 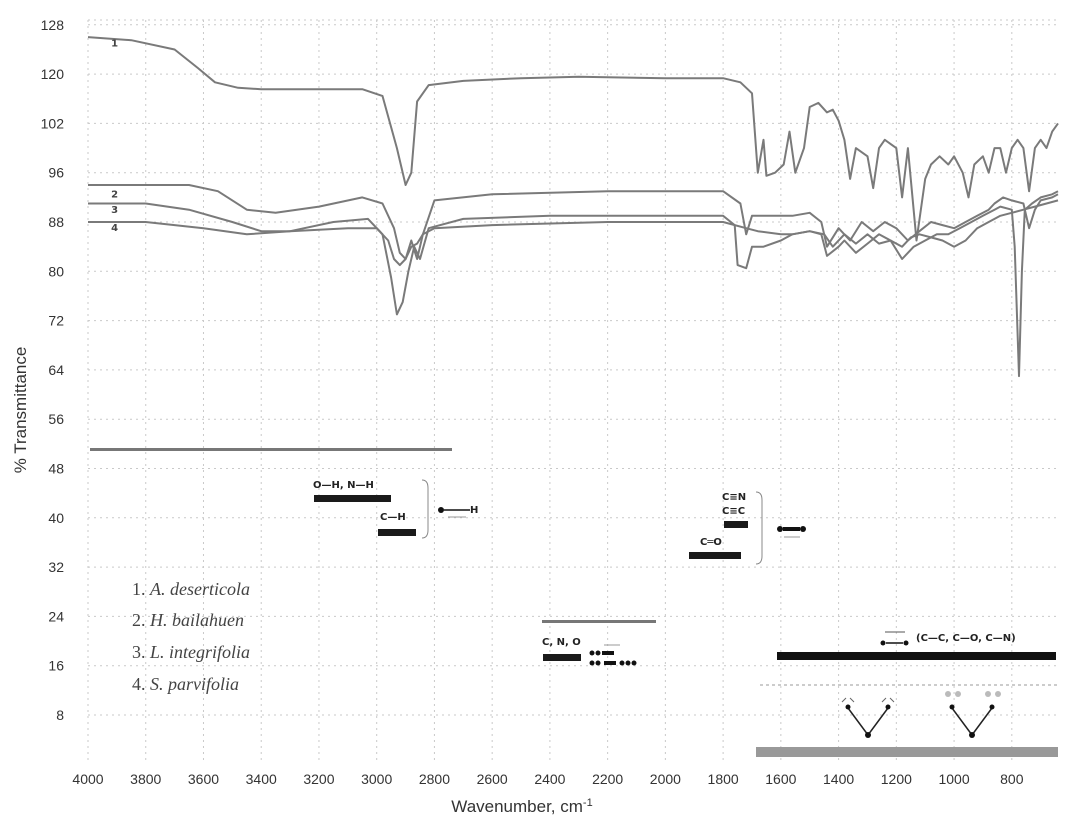 What do you see at coordinates (271, 449) in the screenshot?
I see `xh-region-line` at bounding box center [271, 449].